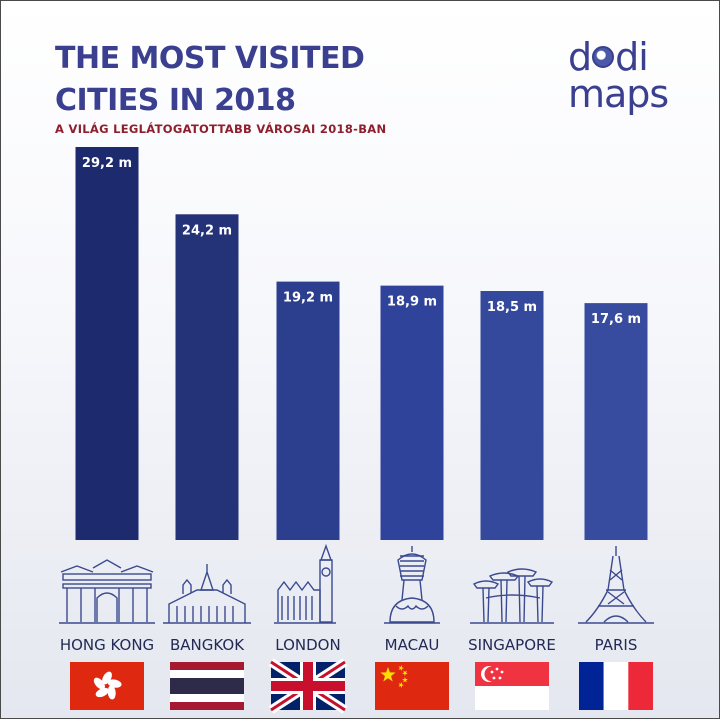 The width and height of the screenshot is (720, 719). Describe the element at coordinates (616, 686) in the screenshot. I see `france-flag-icon` at that location.